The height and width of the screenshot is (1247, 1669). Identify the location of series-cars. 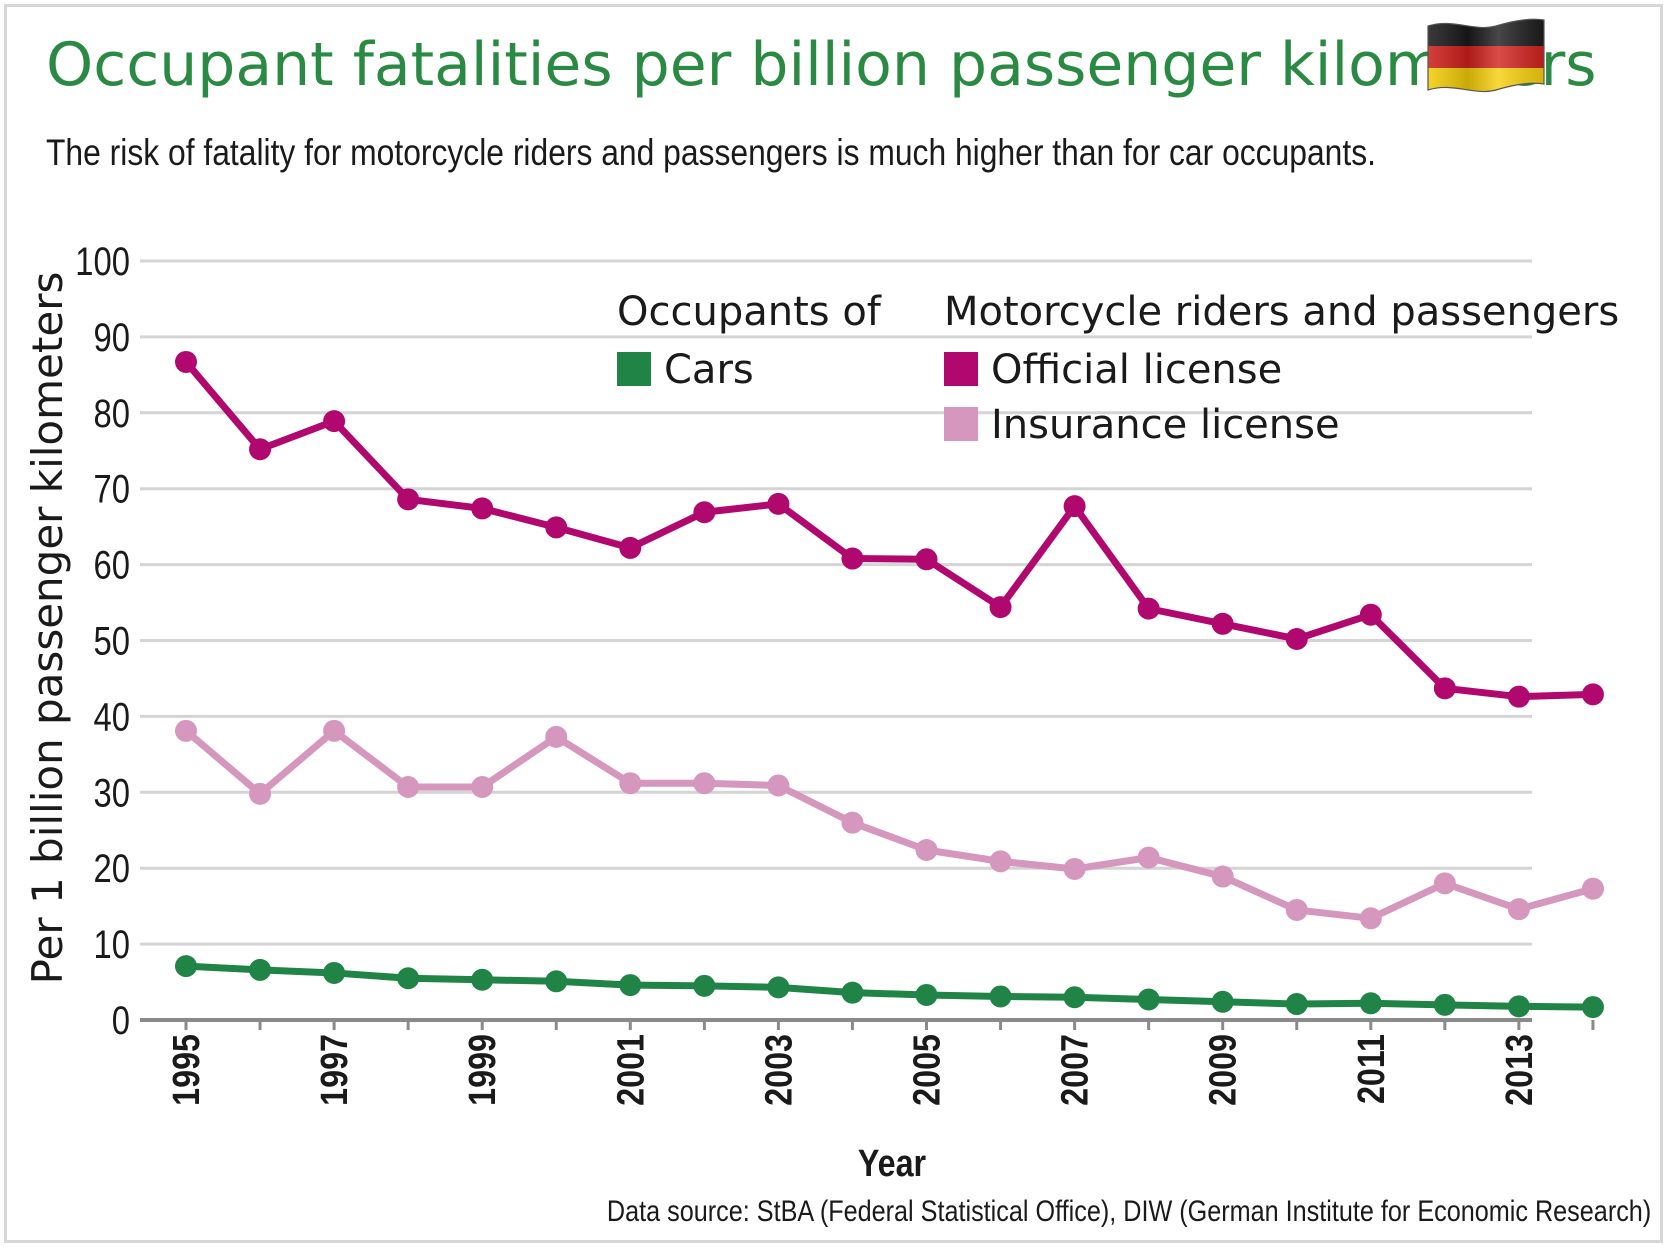
(889, 987).